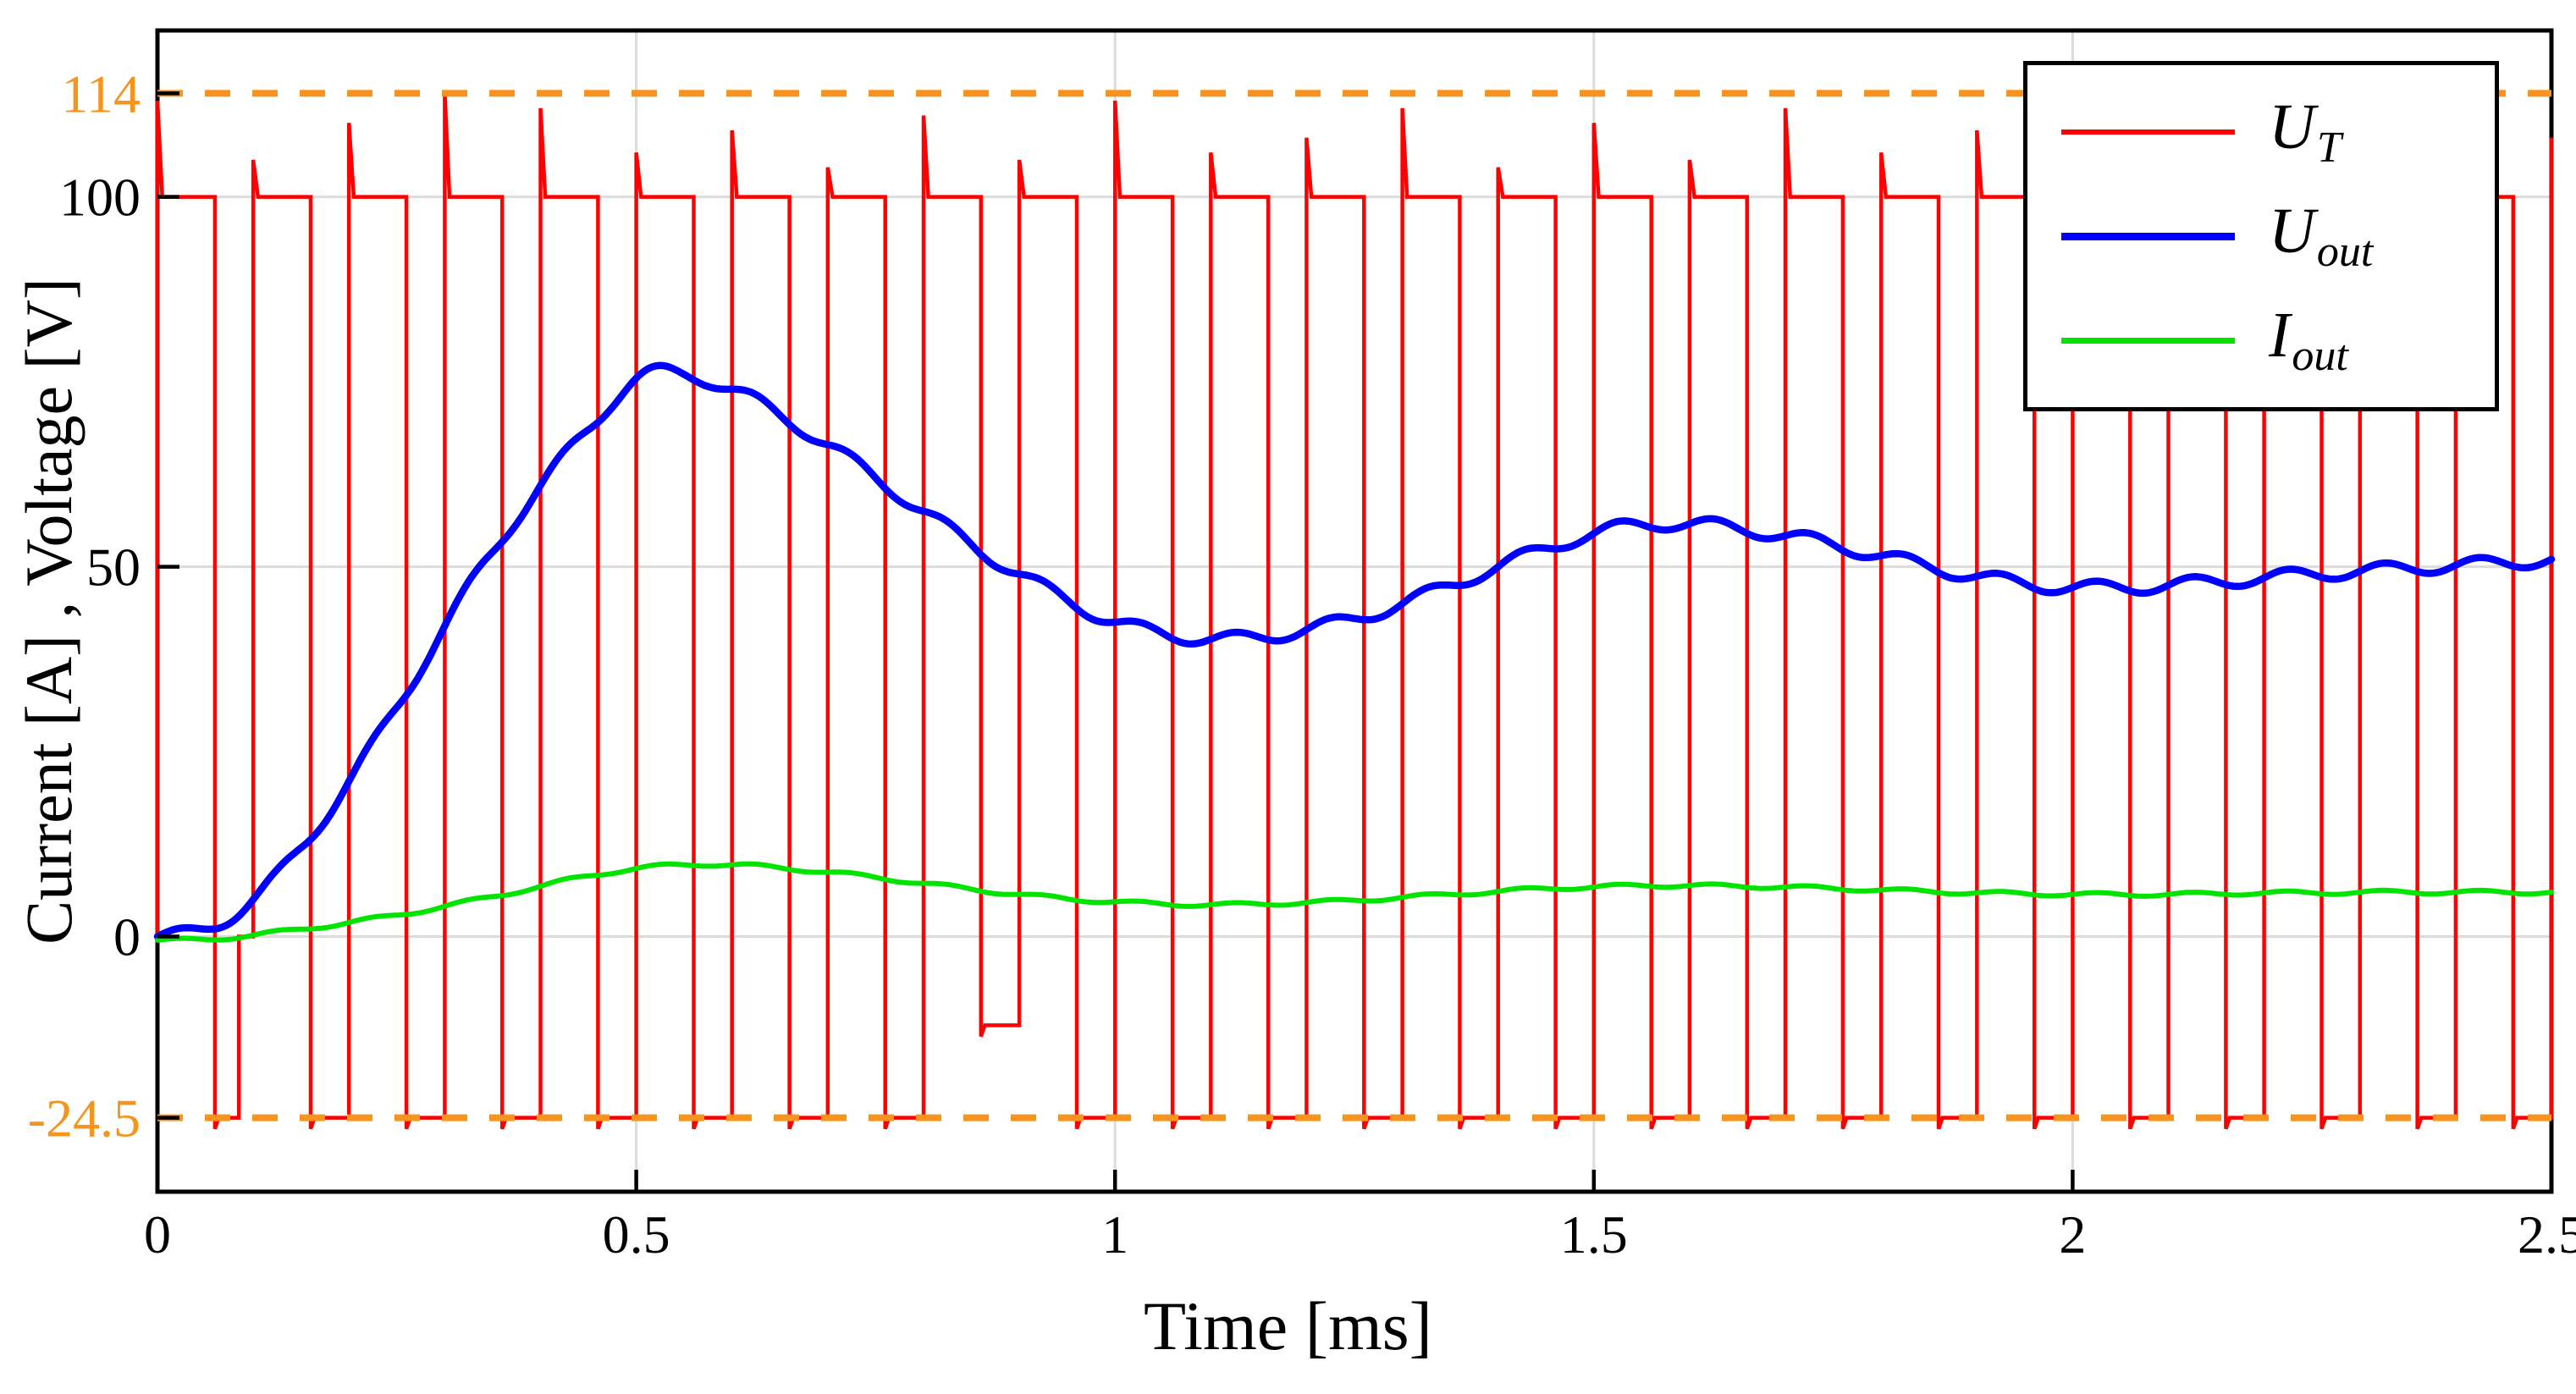 The image size is (2576, 1394). Describe the element at coordinates (85, 1118) in the screenshot. I see `y-tick-label: -24.5` at that location.